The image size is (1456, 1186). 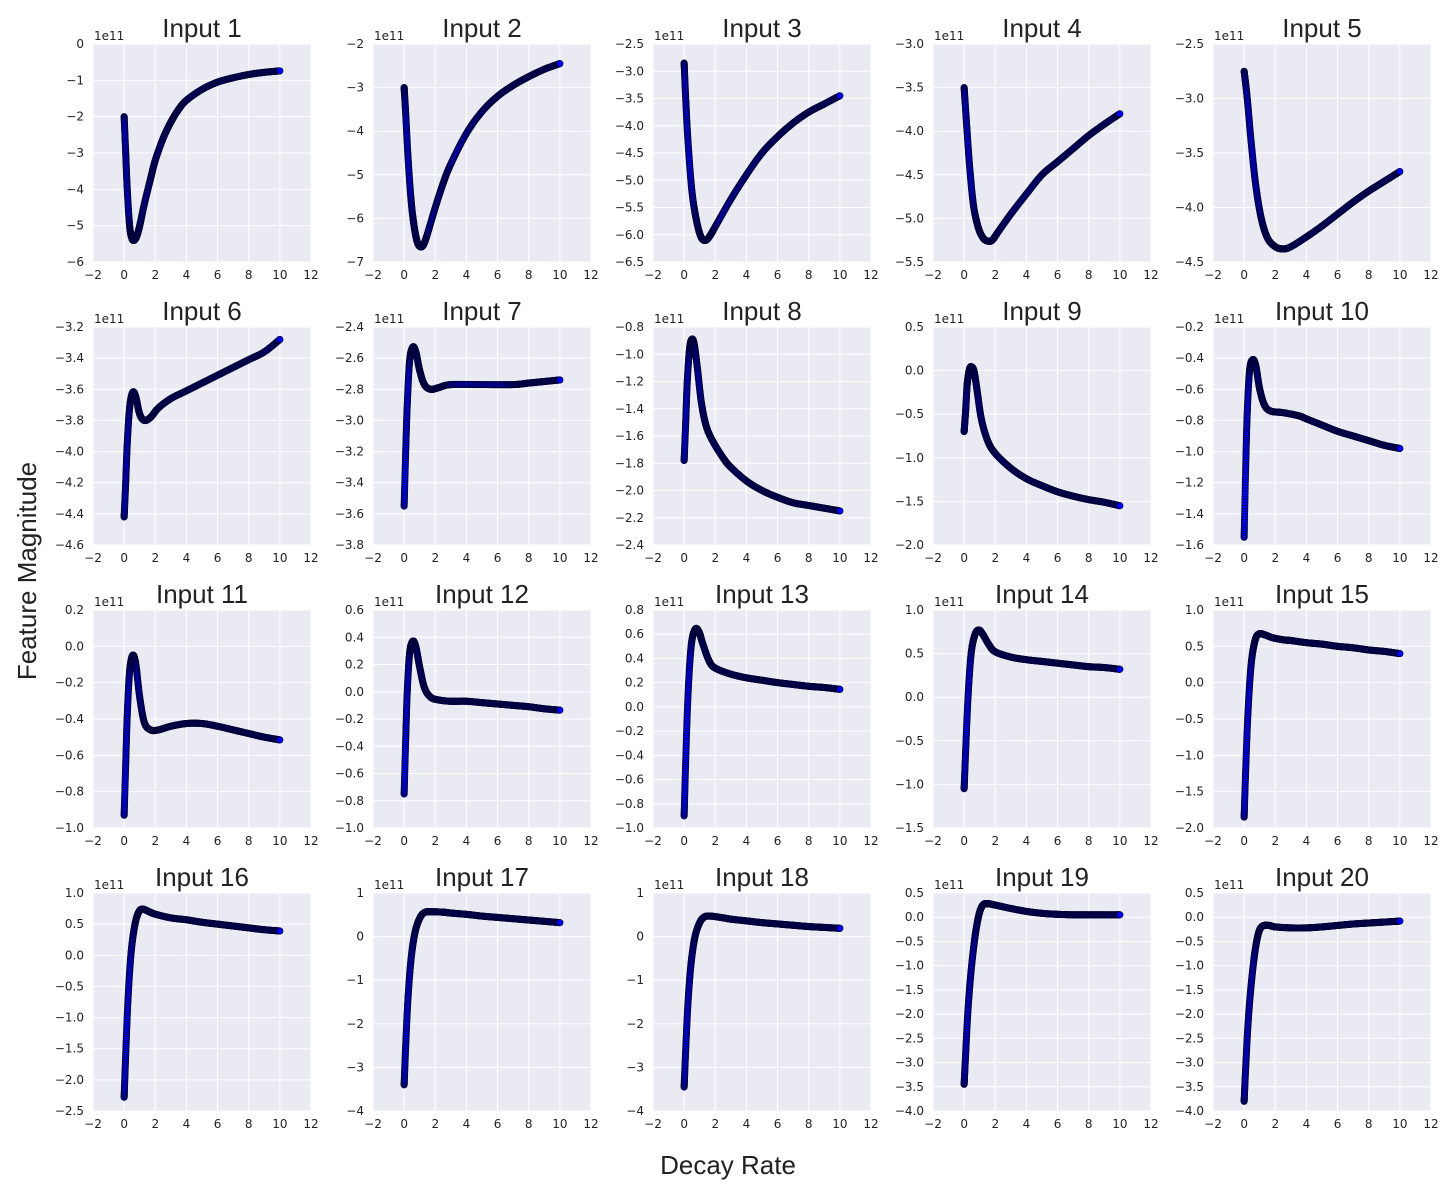 I want to click on panel-title: Input 4, so click(x=1042, y=28).